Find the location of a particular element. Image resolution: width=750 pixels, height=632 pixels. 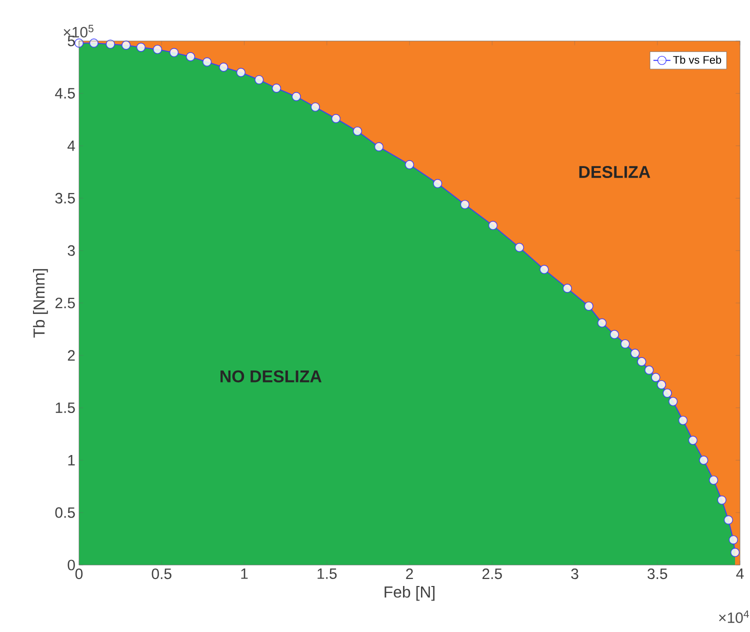

text: ×10$^{5}$ is located at coordinates (79, 31).